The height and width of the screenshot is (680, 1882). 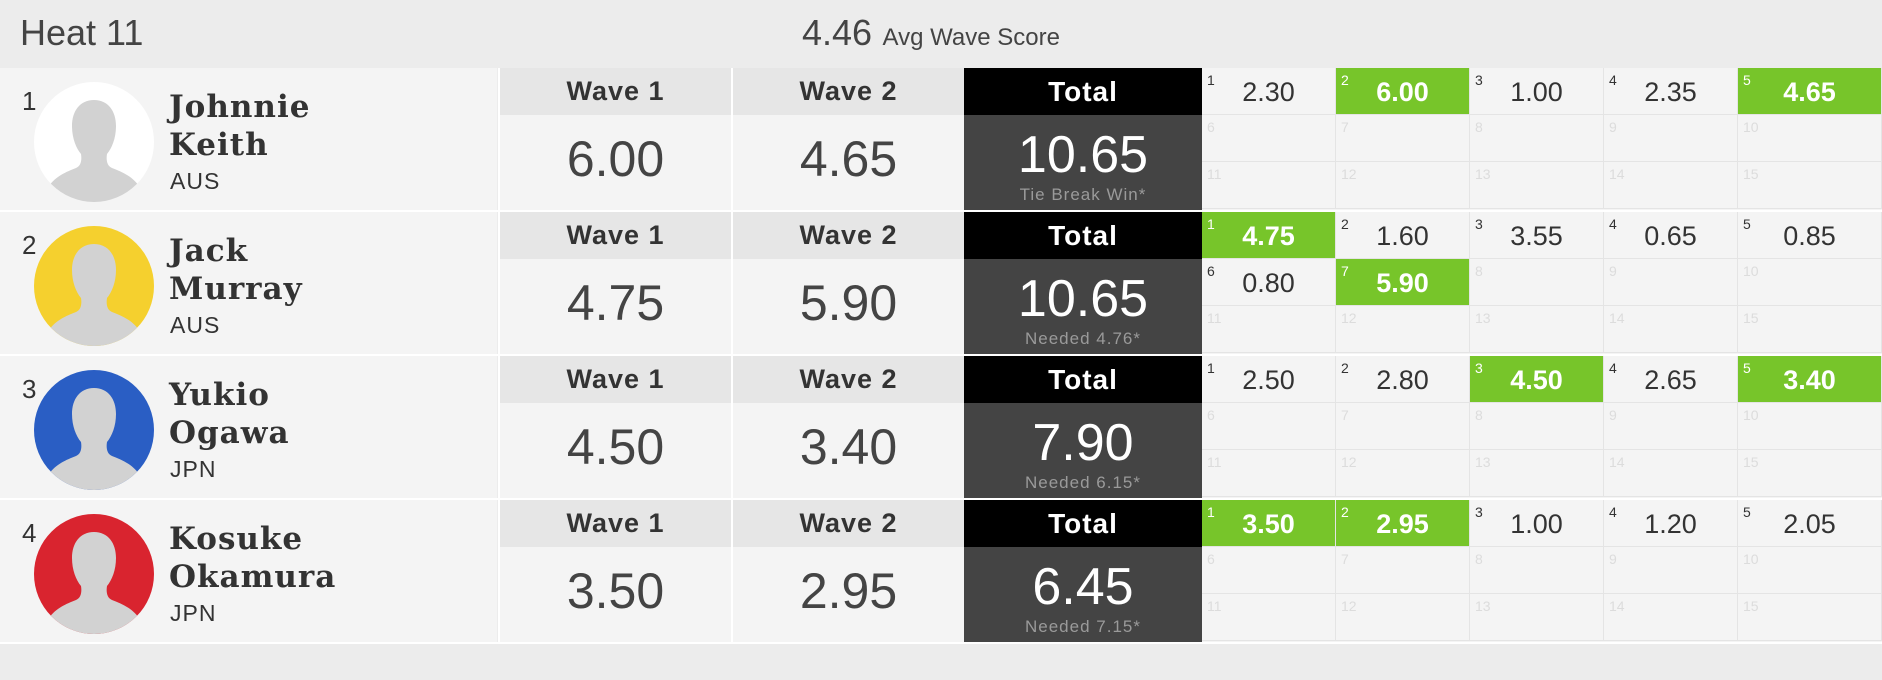 What do you see at coordinates (615, 159) in the screenshot?
I see `wave1-score: 6.00` at bounding box center [615, 159].